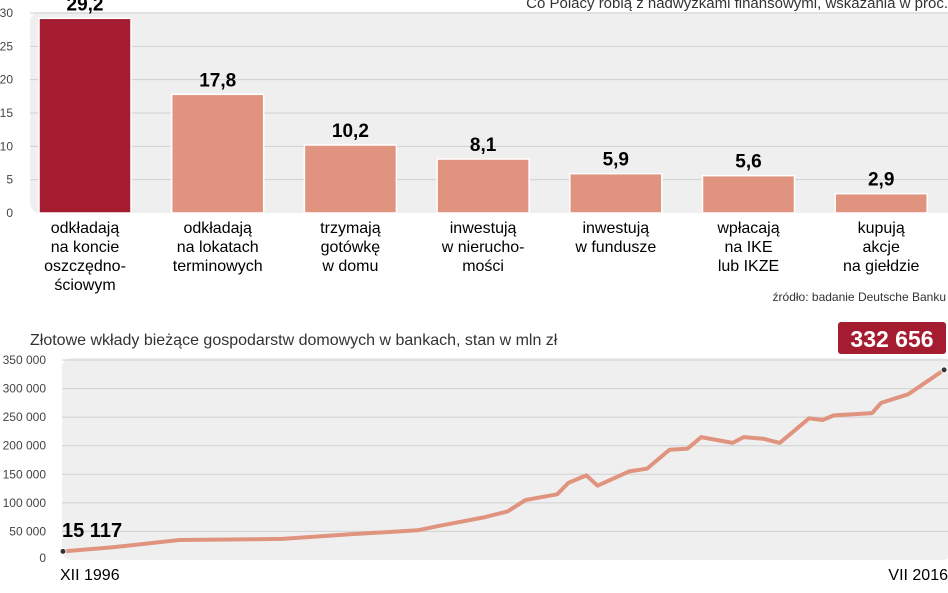 This screenshot has width=948, height=593. Describe the element at coordinates (84, 285) in the screenshot. I see `category-label: ściowym` at that location.